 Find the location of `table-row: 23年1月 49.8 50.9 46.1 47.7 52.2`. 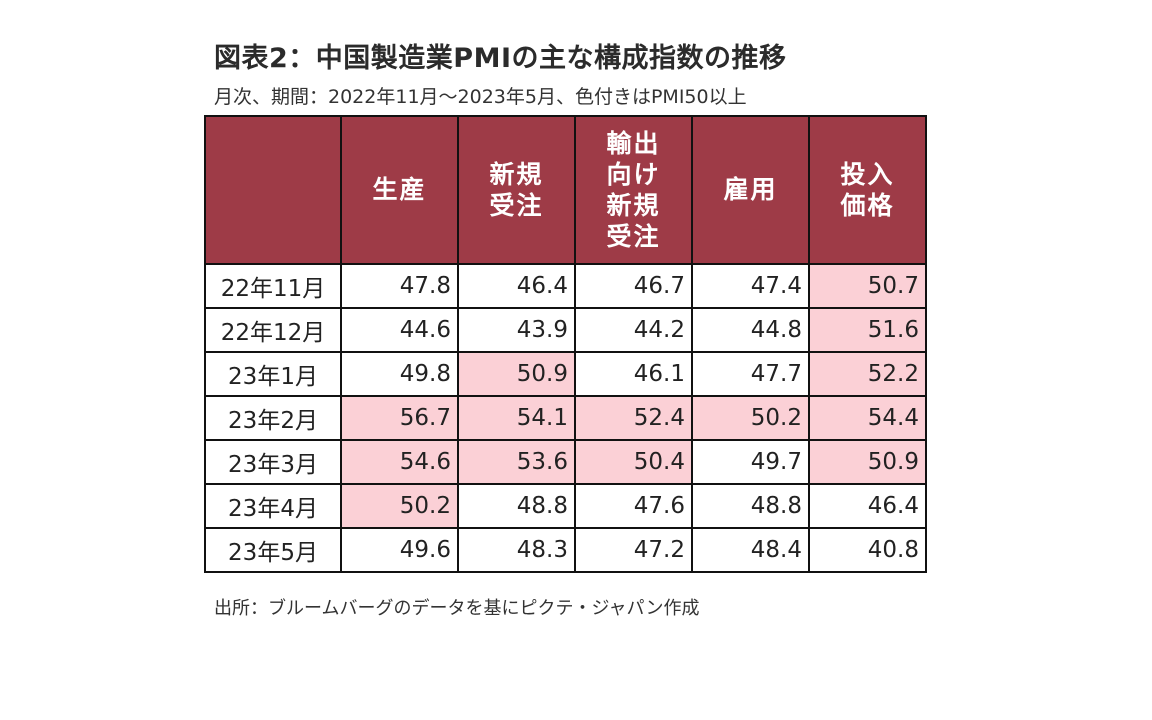

table-row: 23年1月 49.8 50.9 46.1 47.7 52.2 is located at coordinates (565, 374).